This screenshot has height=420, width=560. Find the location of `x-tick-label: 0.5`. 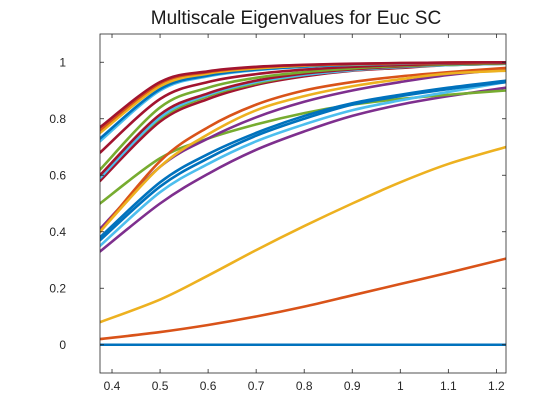

x-tick-label: 0.5 is located at coordinates (160, 386).